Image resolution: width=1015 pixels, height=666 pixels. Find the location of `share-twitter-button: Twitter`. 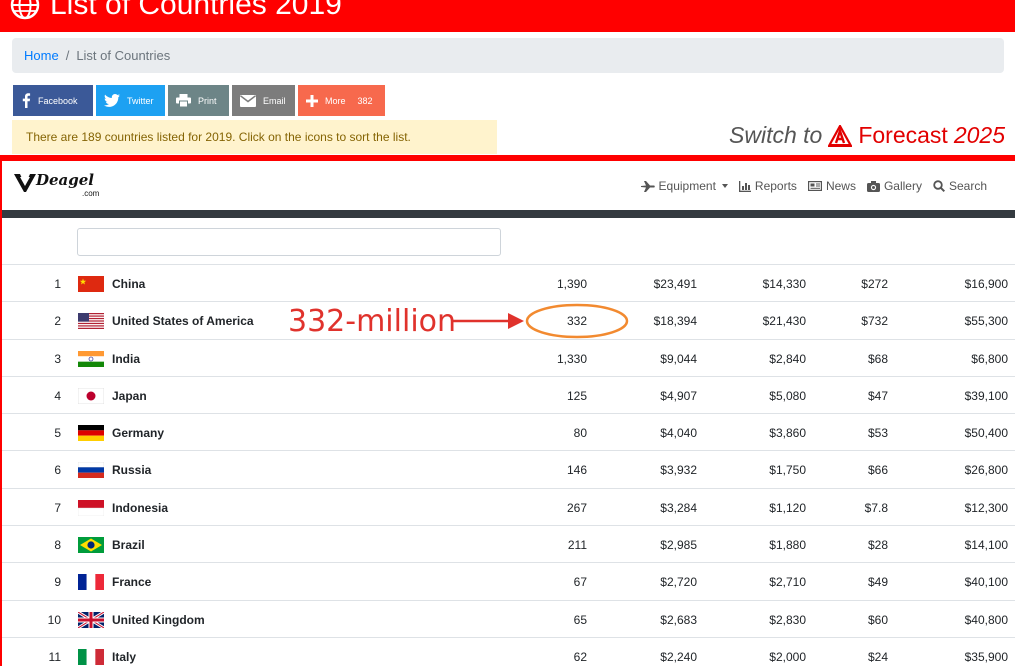

share-twitter-button: Twitter is located at coordinates (130, 100).